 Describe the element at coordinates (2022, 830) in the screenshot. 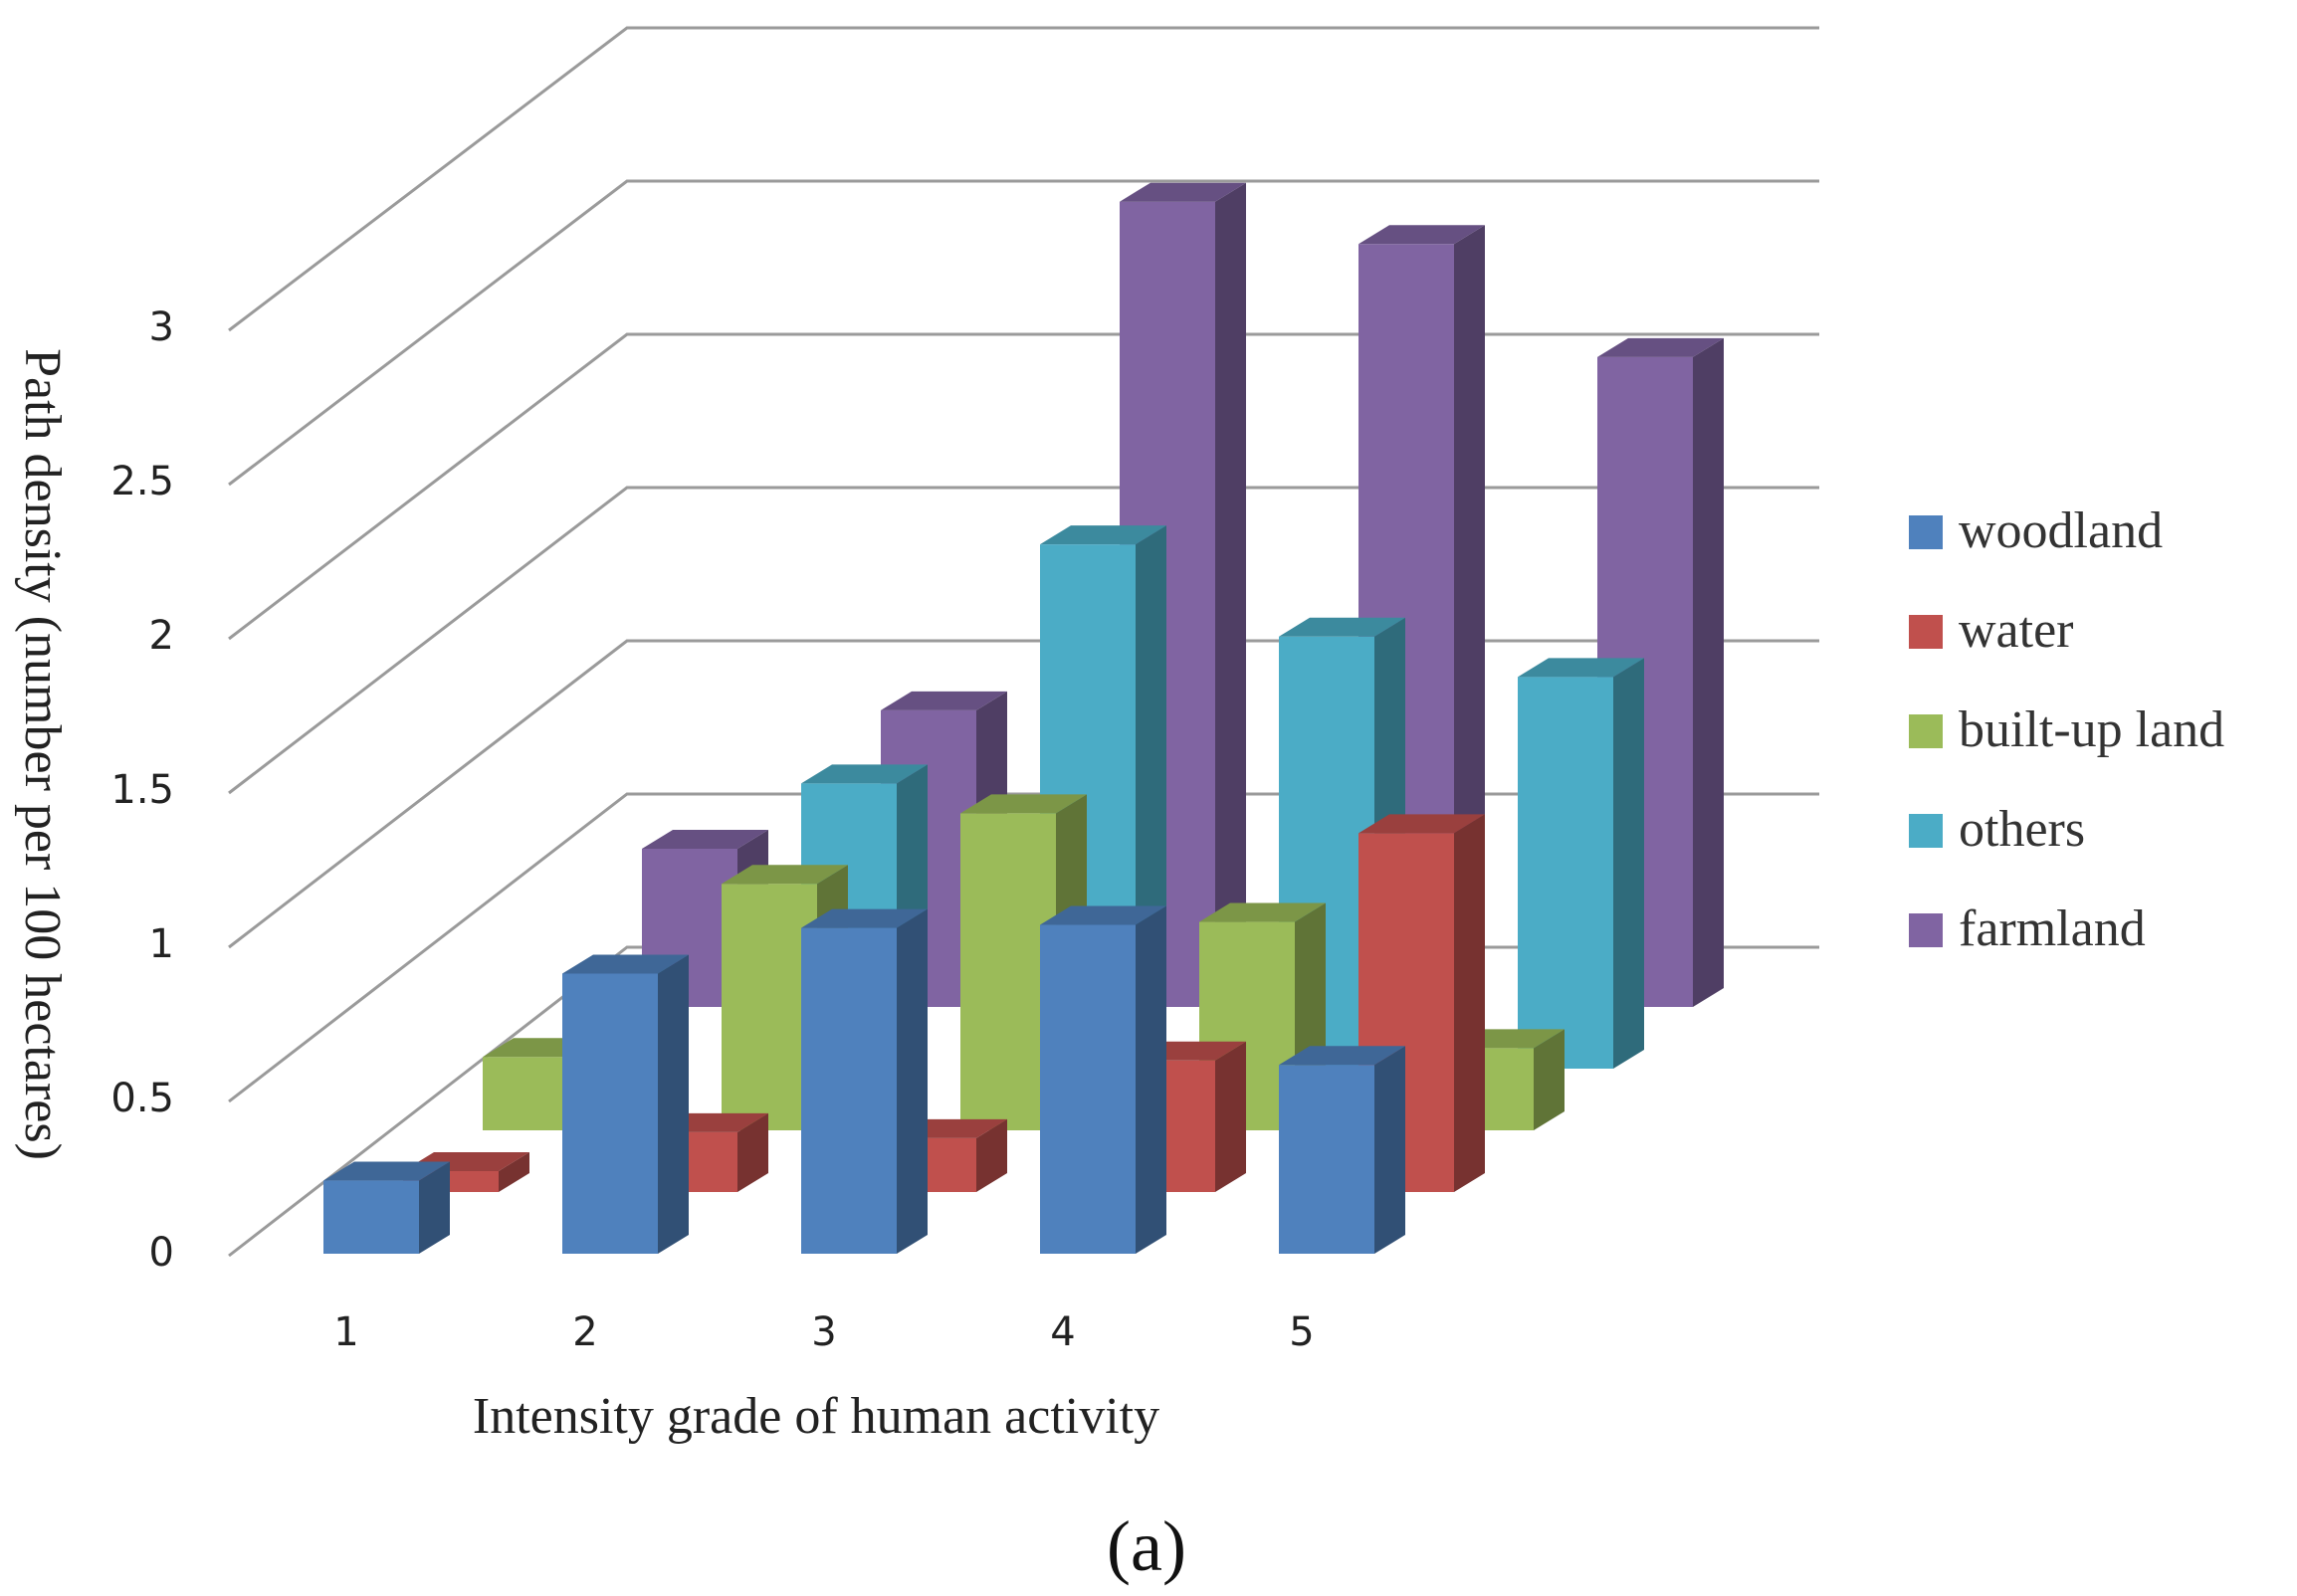

I see `legend-label: others` at that location.